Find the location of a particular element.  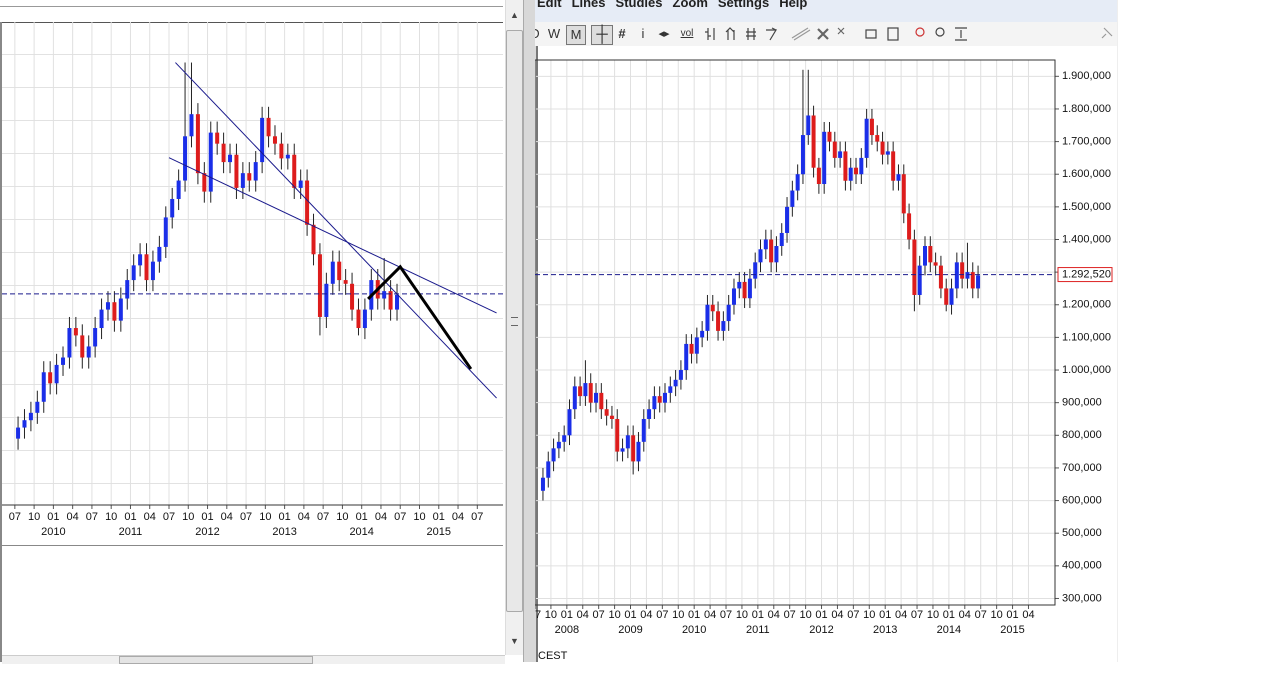

info-button: i is located at coordinates (643, 33).